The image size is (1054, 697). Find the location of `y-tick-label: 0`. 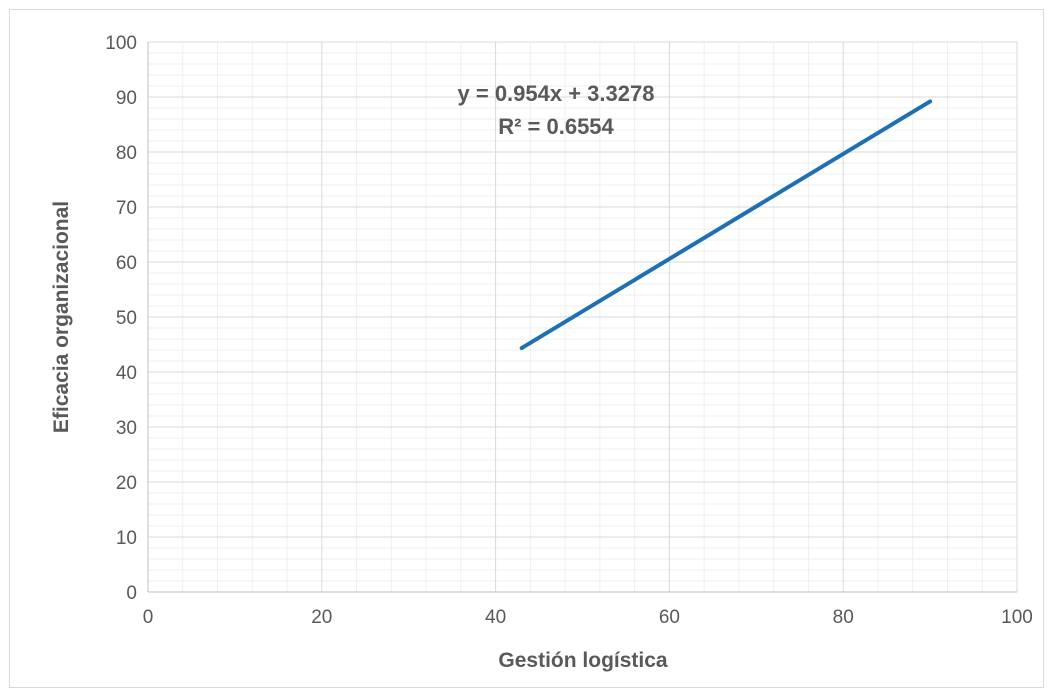

y-tick-label: 0 is located at coordinates (131, 593).